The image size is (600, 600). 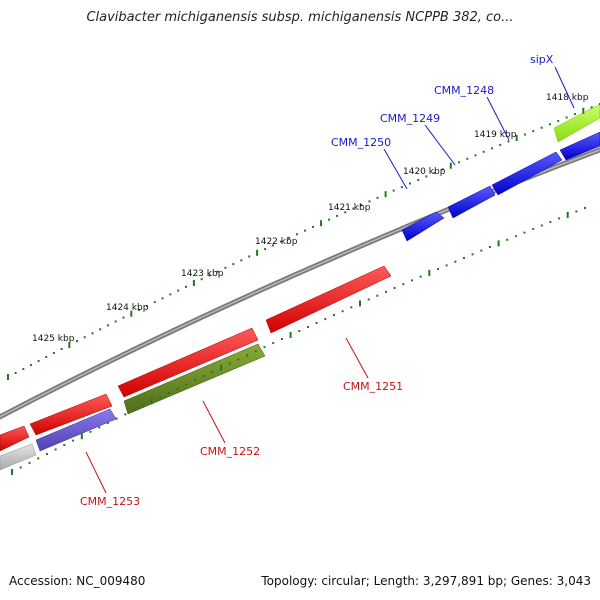 What do you see at coordinates (564, 87) in the screenshot?
I see `leader-sipx` at bounding box center [564, 87].